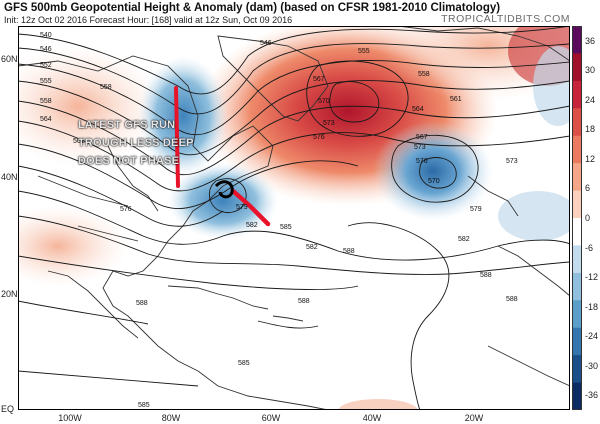 This screenshot has width=600, height=424. What do you see at coordinates (136, 143) in the screenshot?
I see `annotation-line: TROUGH LESS DEEP` at bounding box center [136, 143].